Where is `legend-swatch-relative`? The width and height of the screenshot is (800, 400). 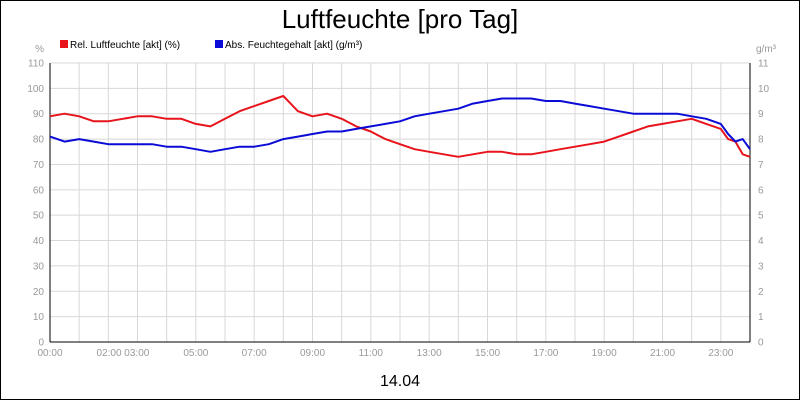 legend-swatch-relative is located at coordinates (64, 44).